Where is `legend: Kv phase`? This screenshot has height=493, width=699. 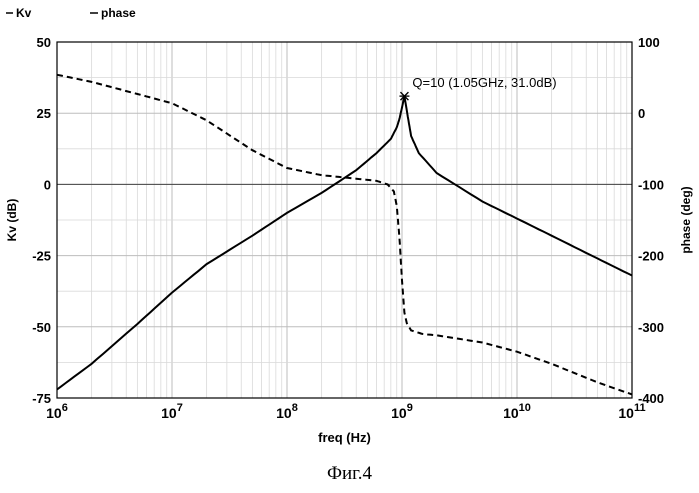 legend: Kv phase is located at coordinates (71, 13).